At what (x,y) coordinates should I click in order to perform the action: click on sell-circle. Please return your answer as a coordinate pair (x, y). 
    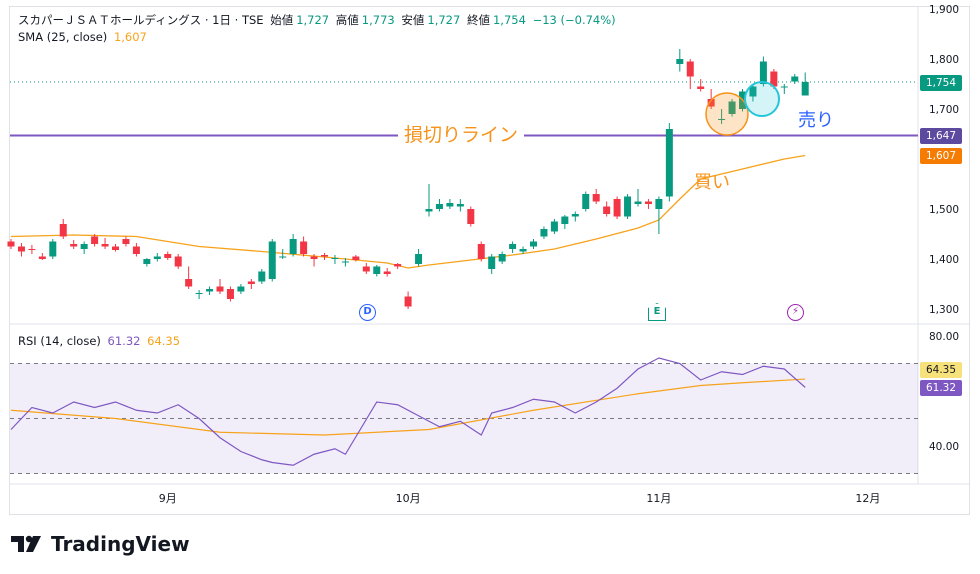
    Looking at the image, I should click on (762, 99).